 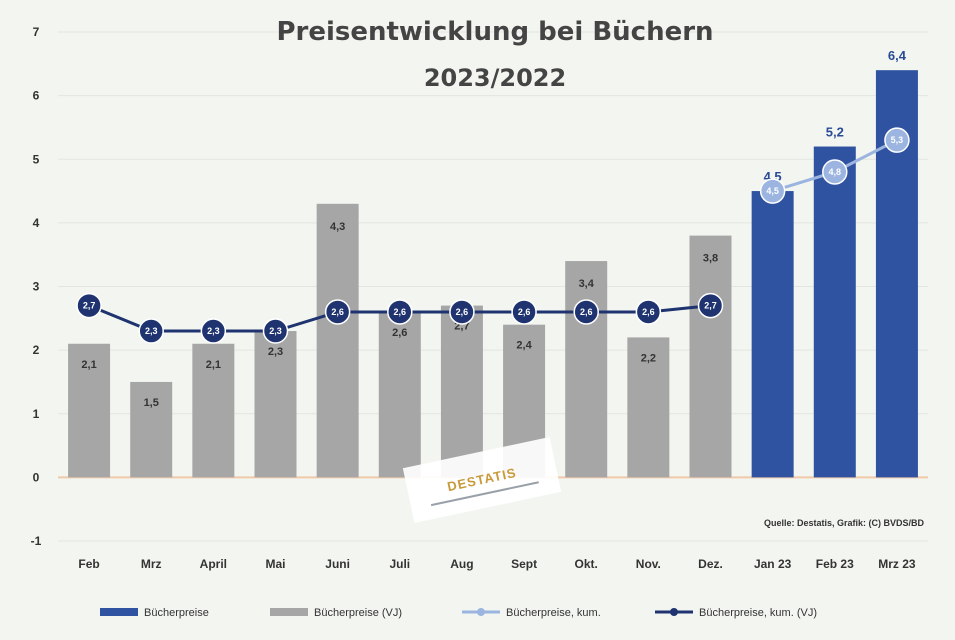 What do you see at coordinates (36, 541) in the screenshot?
I see `y-tick-label: -1` at bounding box center [36, 541].